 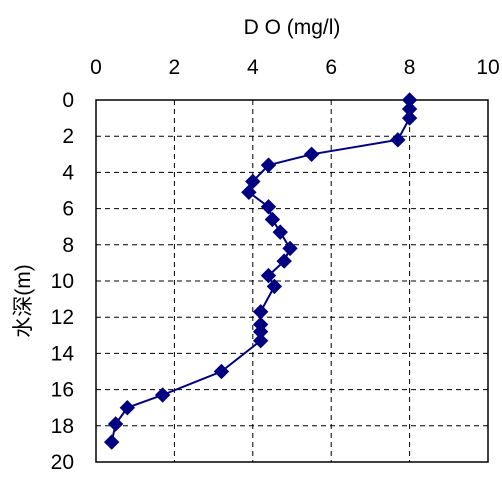 I want to click on y-tick-label: 8, so click(x=68, y=245).